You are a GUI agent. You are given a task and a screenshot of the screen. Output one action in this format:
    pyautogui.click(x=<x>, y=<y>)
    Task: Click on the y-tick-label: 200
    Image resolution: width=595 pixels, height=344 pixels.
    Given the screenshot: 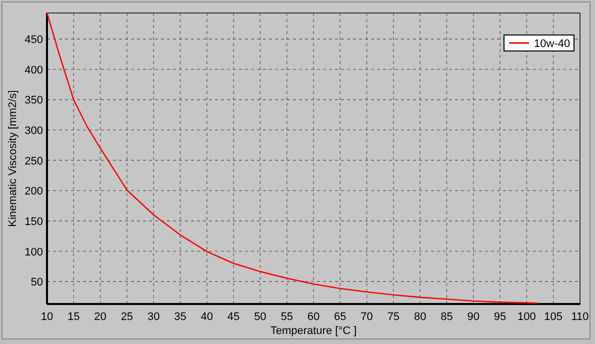 What is the action you would take?
    pyautogui.click(x=33, y=192)
    